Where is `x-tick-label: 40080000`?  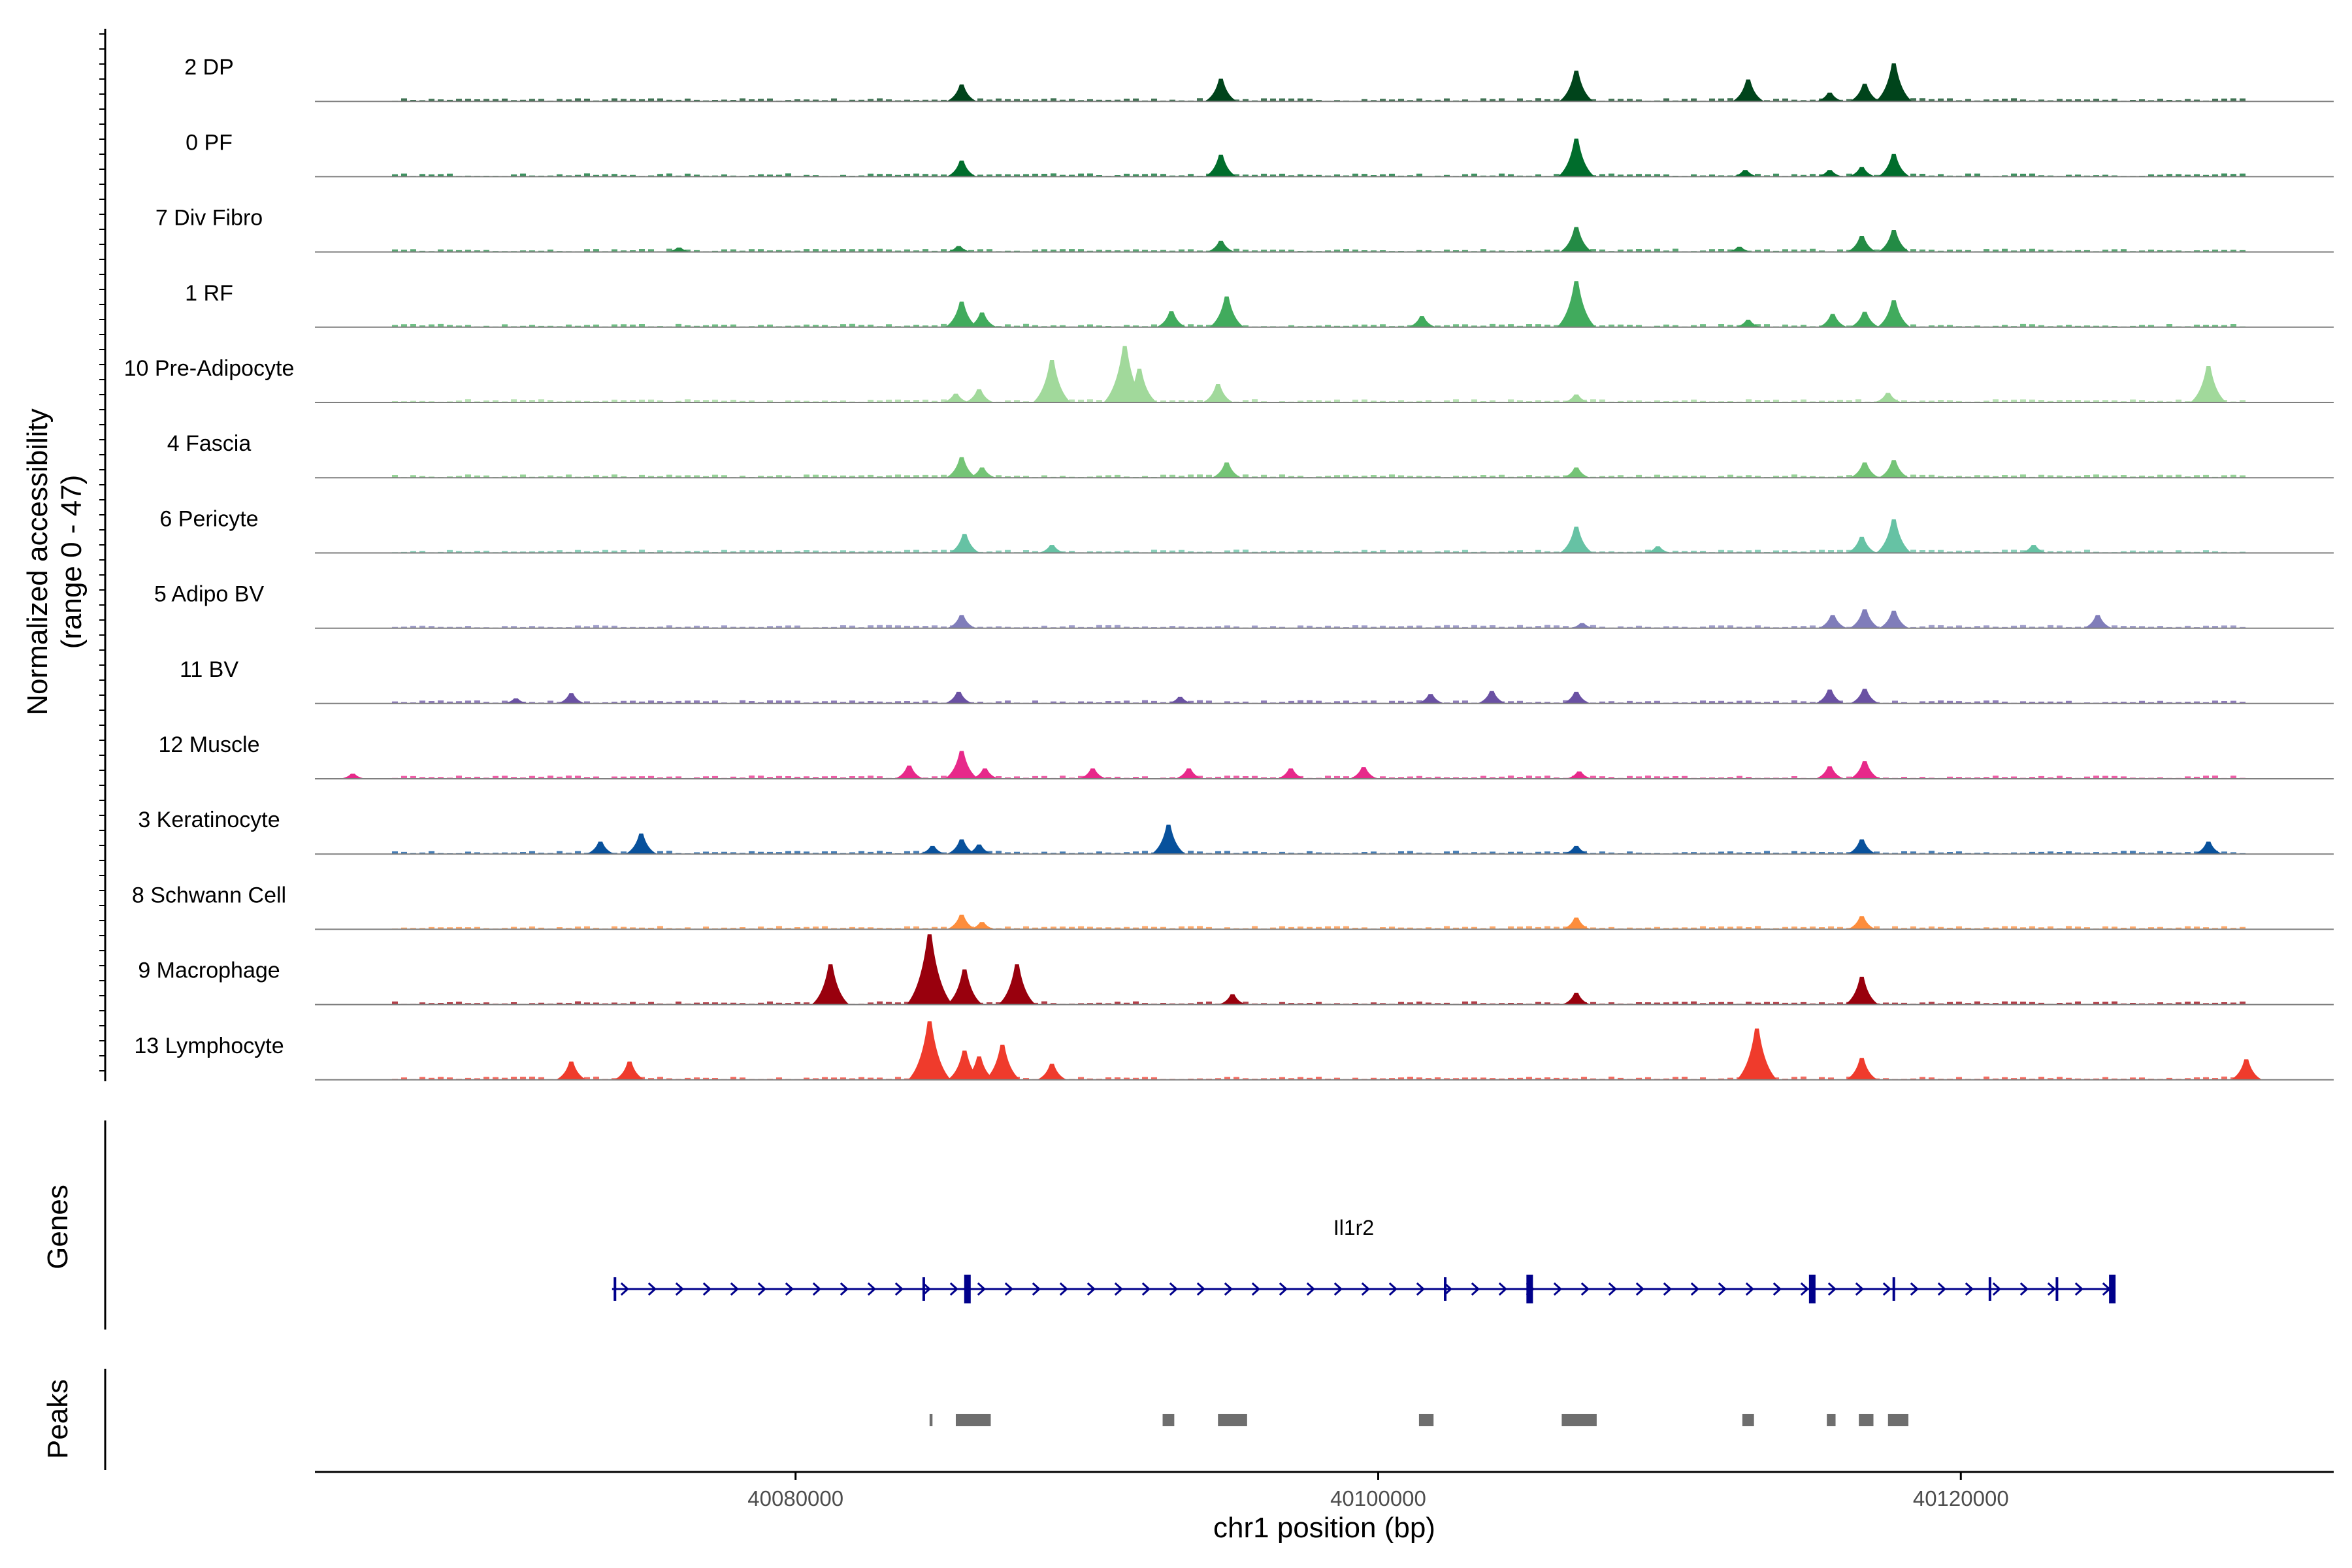 x-tick-label: 40080000 is located at coordinates (795, 1498).